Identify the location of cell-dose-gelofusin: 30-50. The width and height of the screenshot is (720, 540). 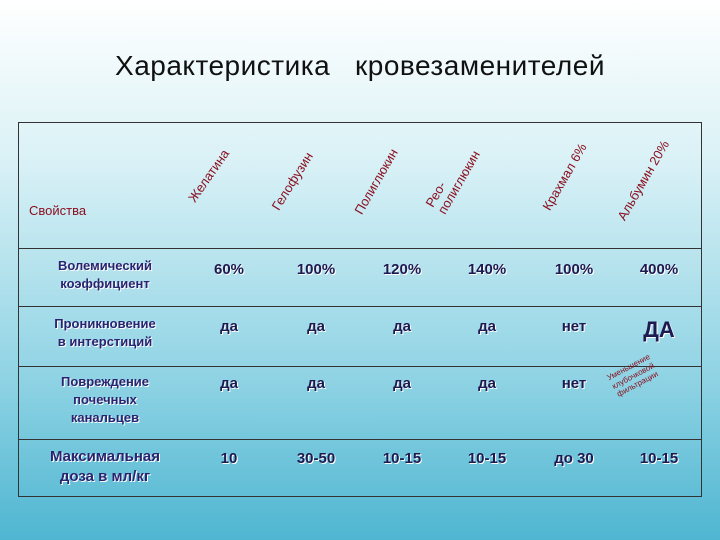
(316, 458).